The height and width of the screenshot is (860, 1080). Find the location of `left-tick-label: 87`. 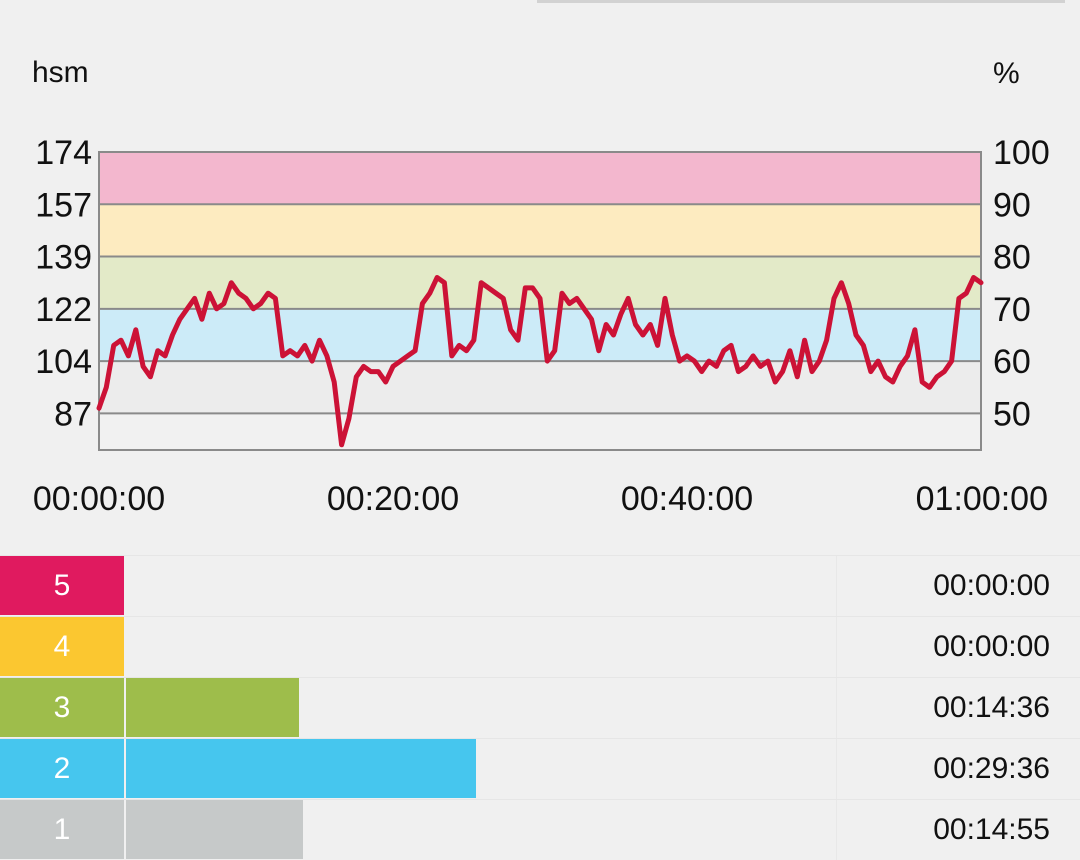

left-tick-label: 87 is located at coordinates (73, 414).